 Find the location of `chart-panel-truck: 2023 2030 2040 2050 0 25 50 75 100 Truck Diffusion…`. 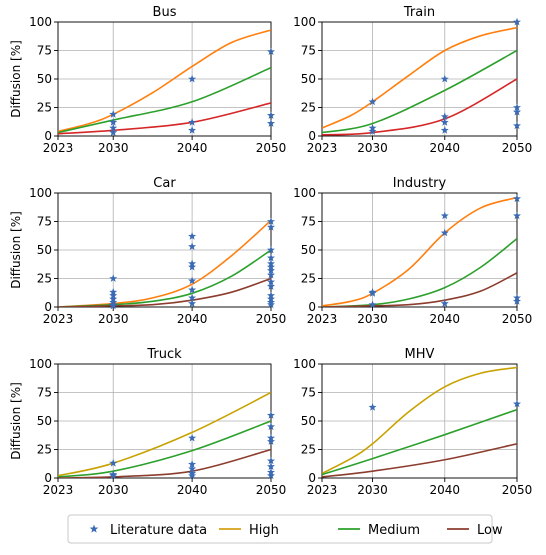

chart-panel-truck: 2023 2030 2040 2050 0 25 50 75 100 Truck Diffusion… is located at coordinates (147, 422).